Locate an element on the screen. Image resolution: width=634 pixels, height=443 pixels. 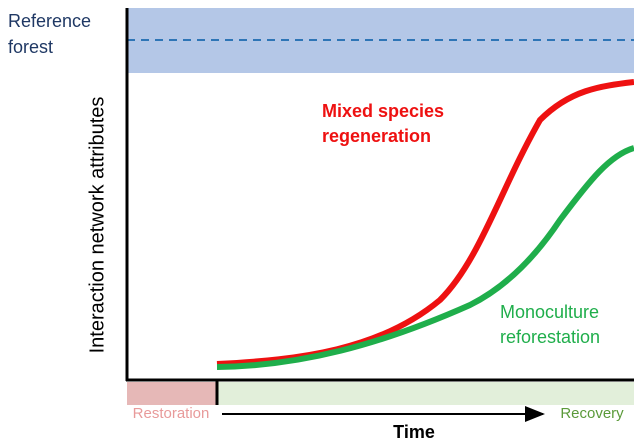
curve-label: Mixed species is located at coordinates (383, 111).